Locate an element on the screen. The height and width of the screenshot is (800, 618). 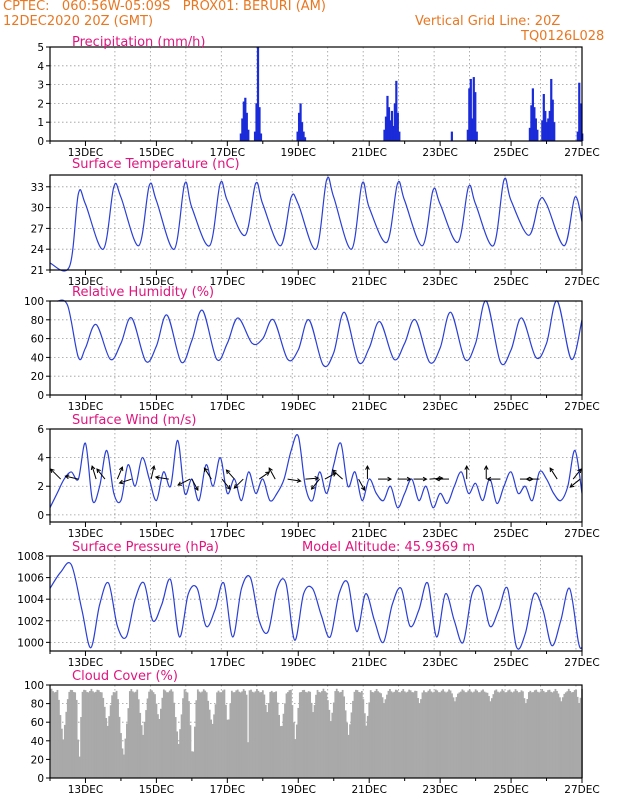
x-tick-label: 17DEC is located at coordinates (227, 282).